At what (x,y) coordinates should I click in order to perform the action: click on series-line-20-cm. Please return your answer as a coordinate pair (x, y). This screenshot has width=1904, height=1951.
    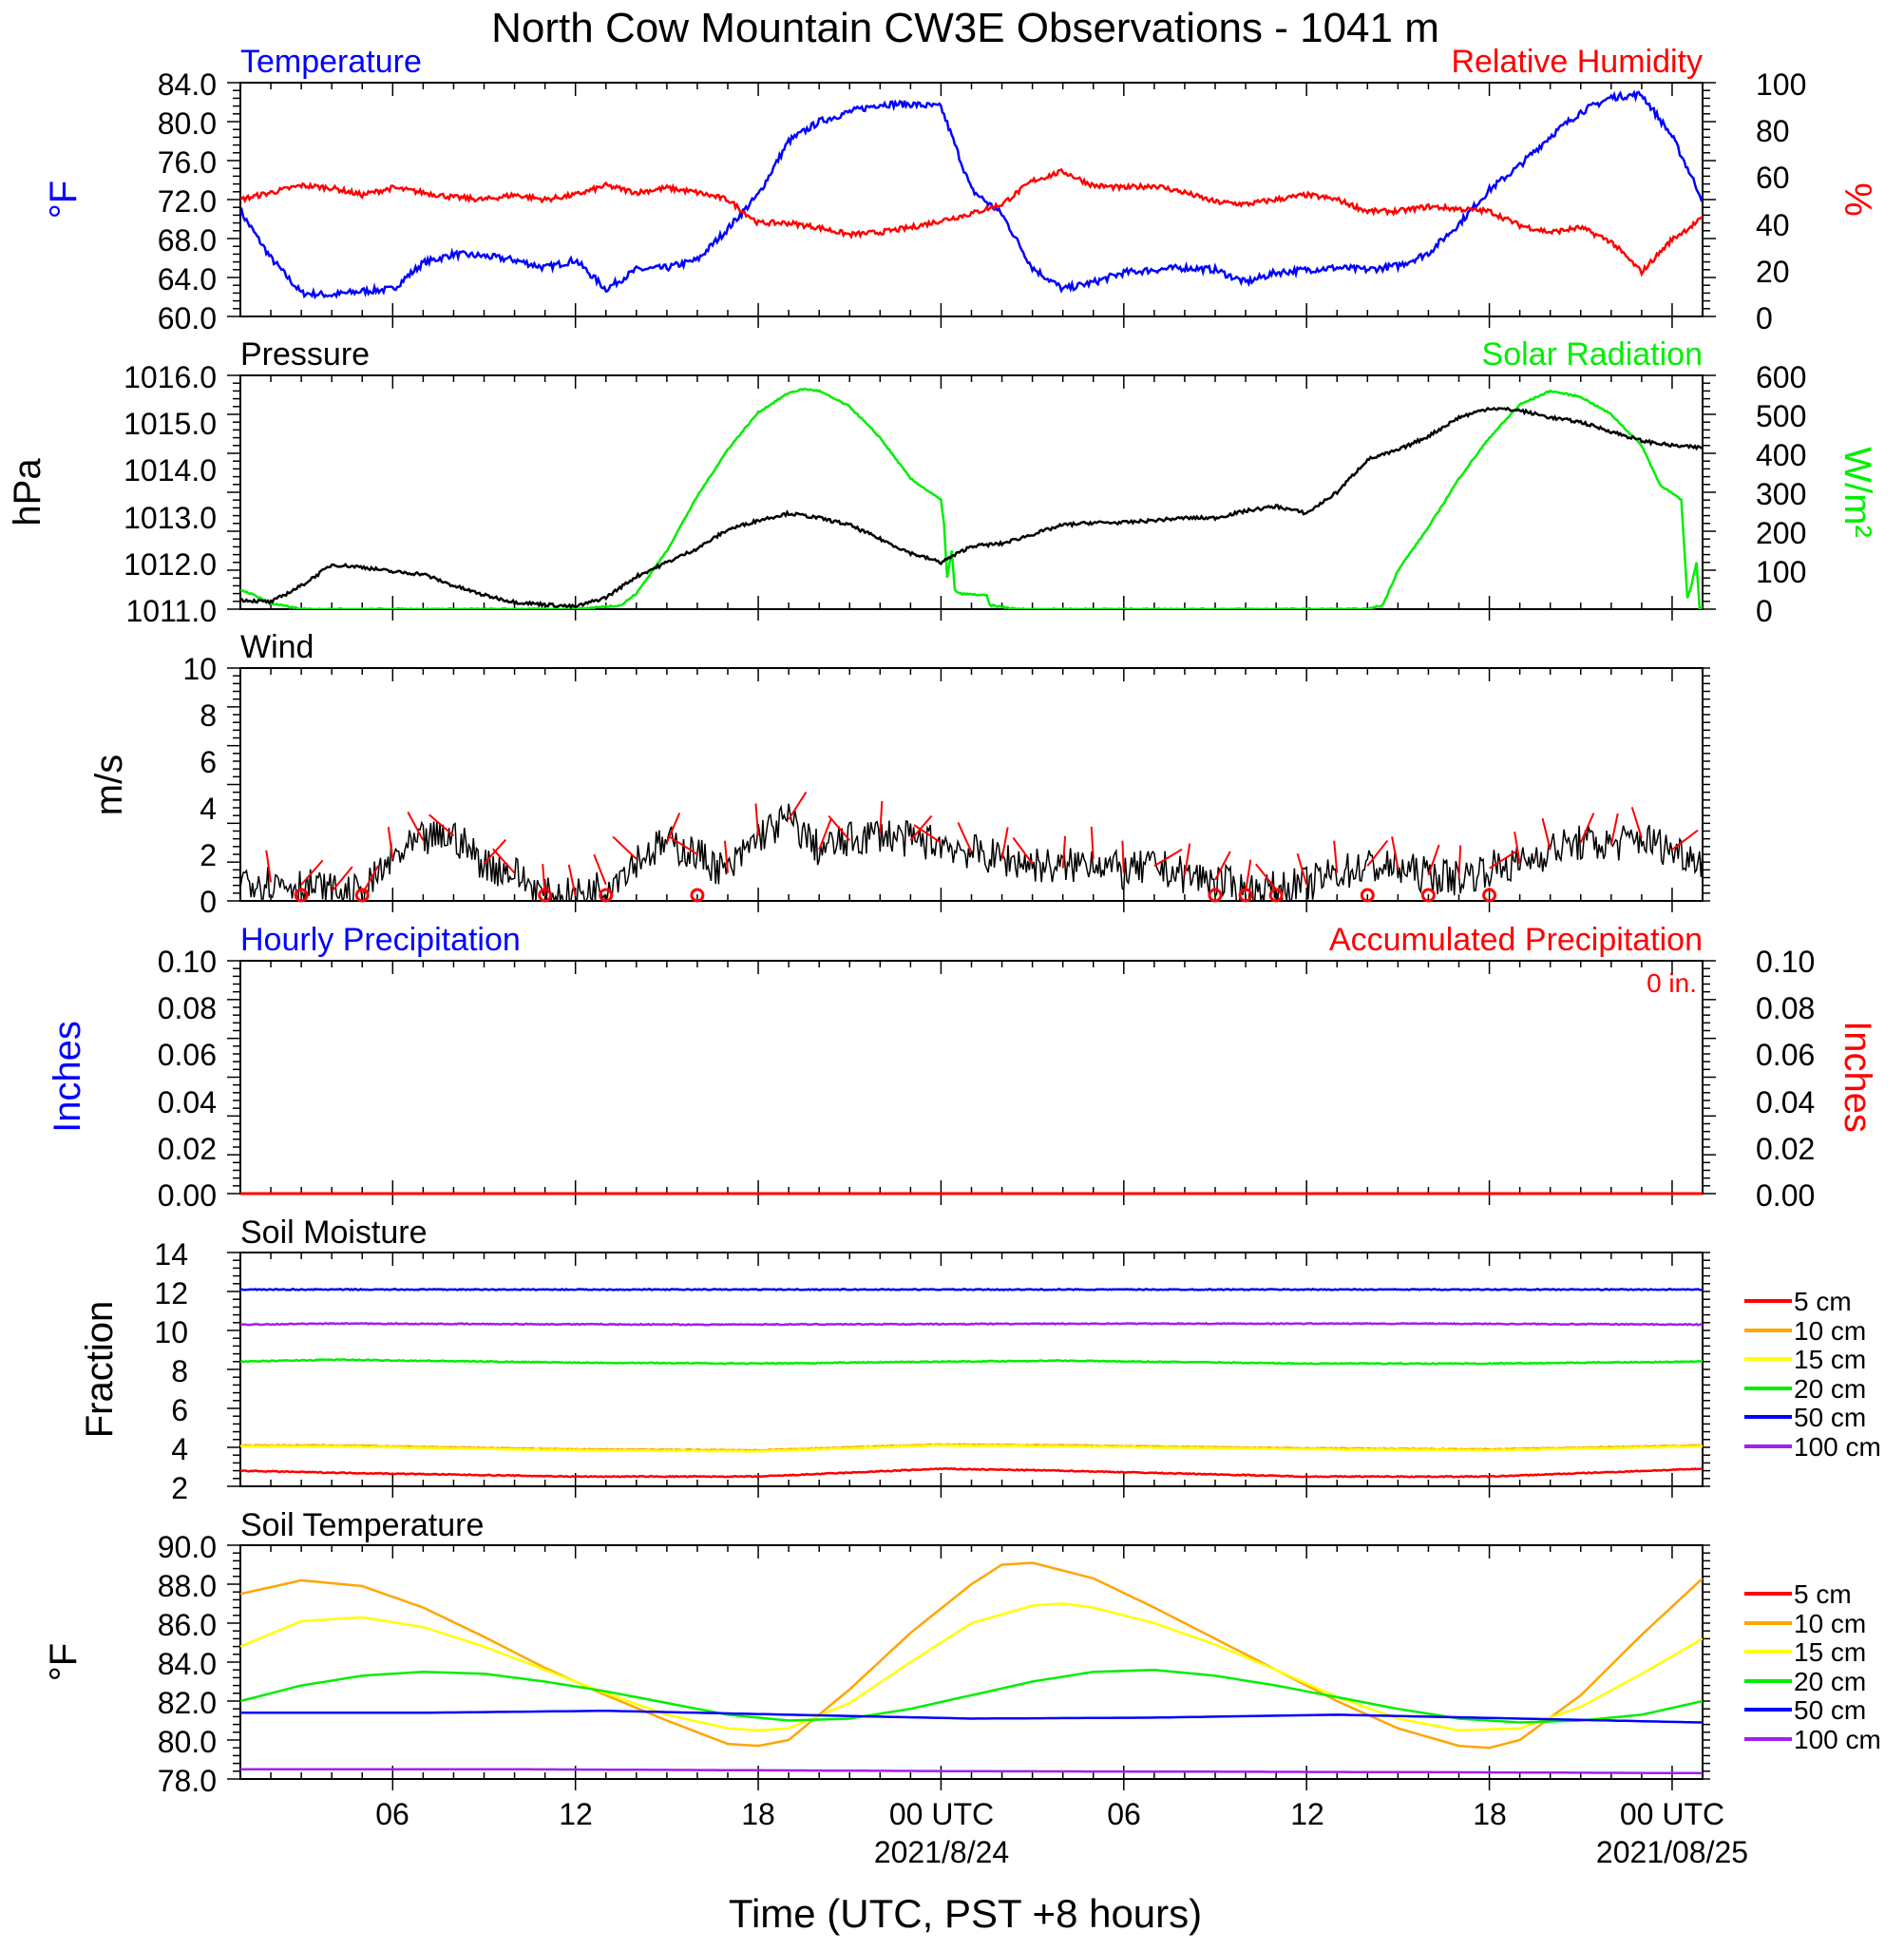
    Looking at the image, I should click on (971, 1696).